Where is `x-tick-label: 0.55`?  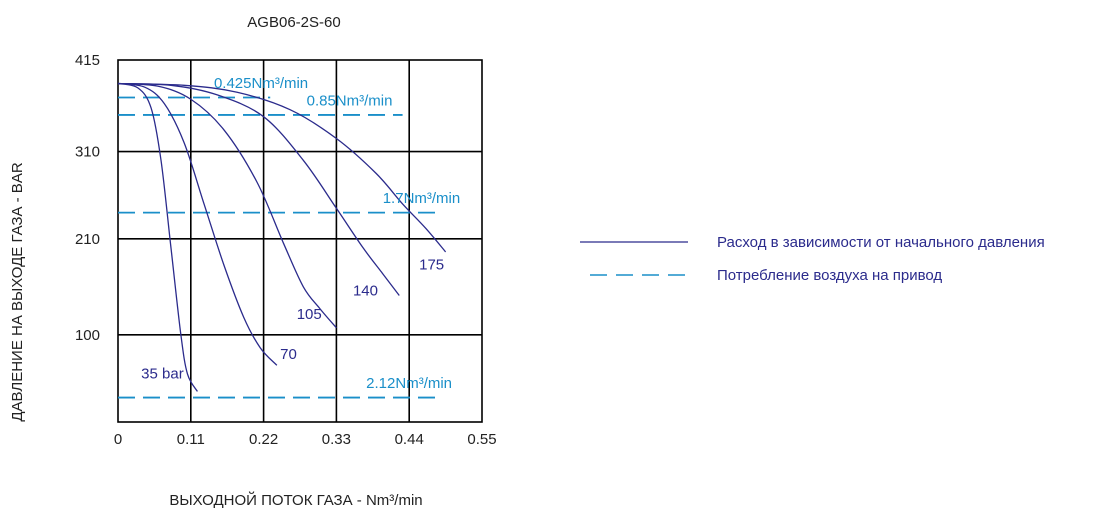
x-tick-label: 0.55 is located at coordinates (481, 439).